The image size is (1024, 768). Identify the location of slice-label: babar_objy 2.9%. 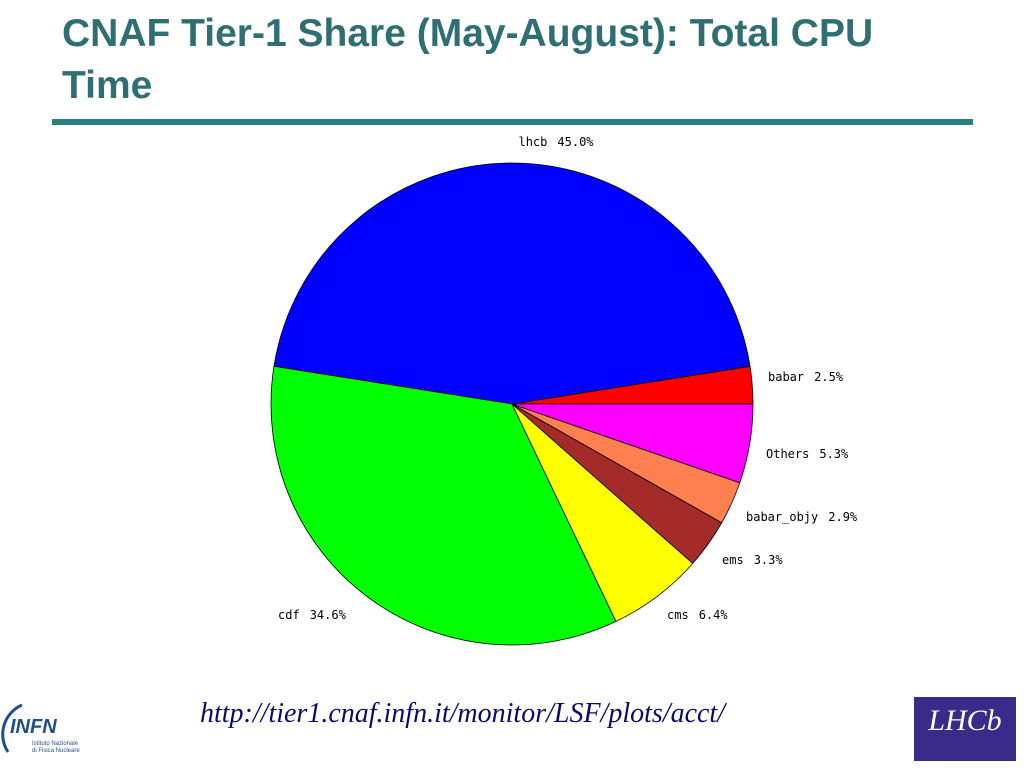
(802, 517).